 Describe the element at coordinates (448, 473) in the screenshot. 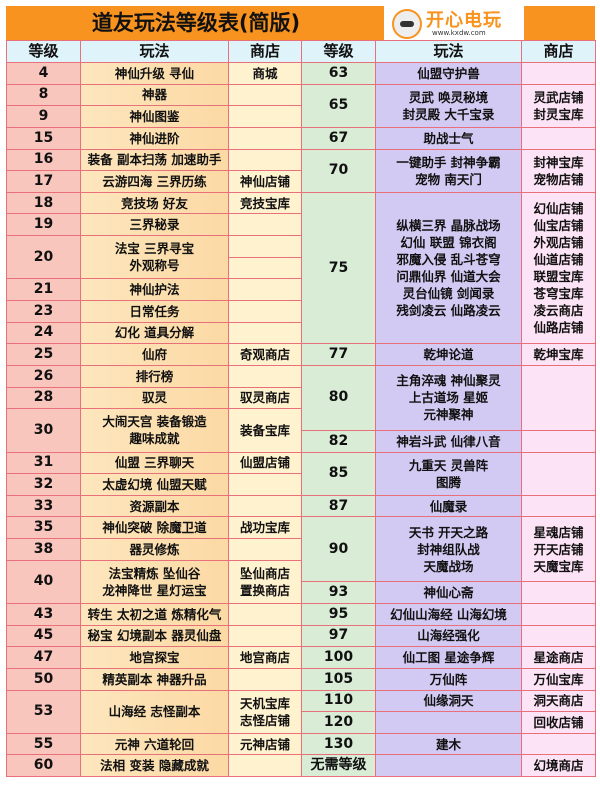

I see `right-play-cell: 九重天 灵兽阵 图腾` at that location.